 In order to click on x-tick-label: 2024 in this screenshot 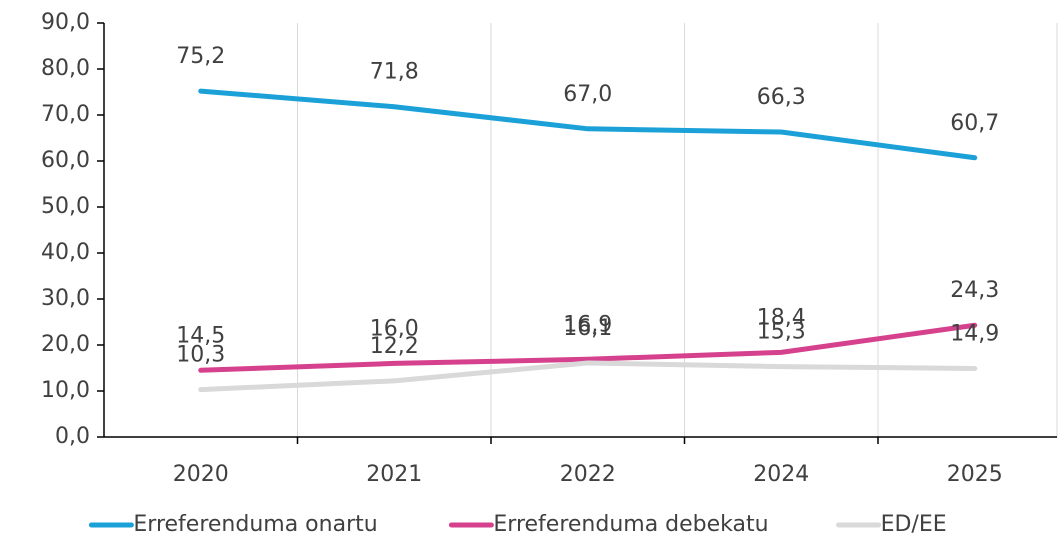, I will do `click(781, 474)`.